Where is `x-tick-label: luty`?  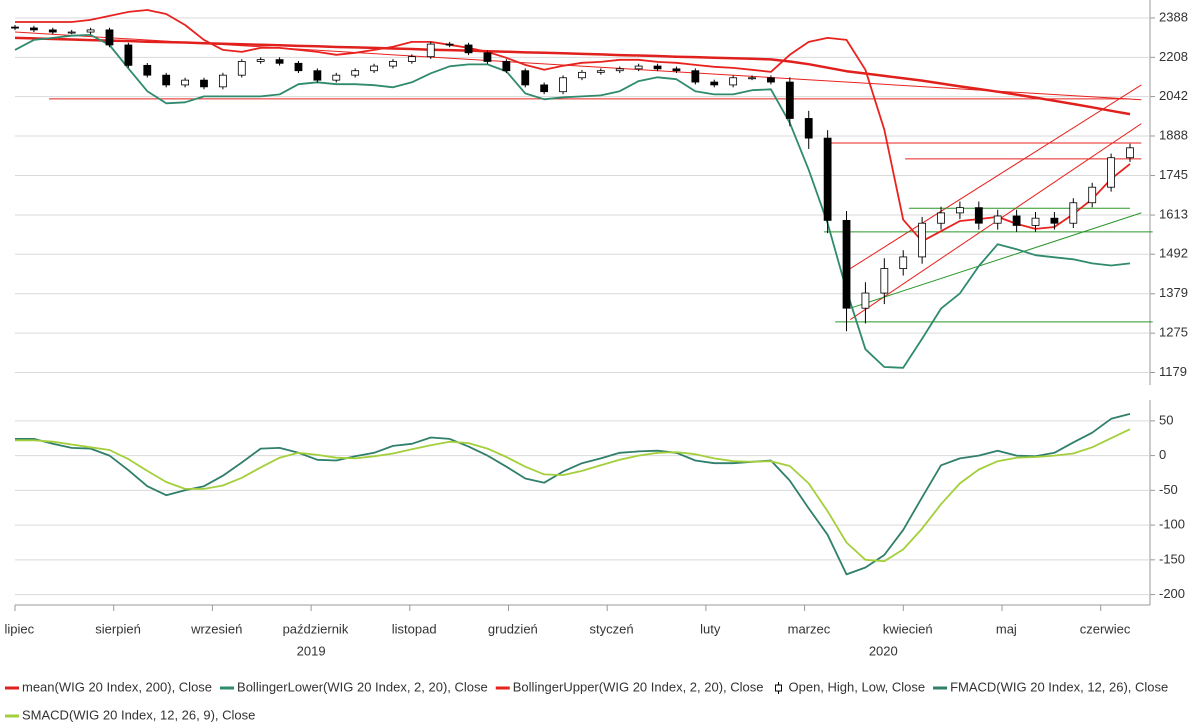
x-tick-label: luty is located at coordinates (710, 628).